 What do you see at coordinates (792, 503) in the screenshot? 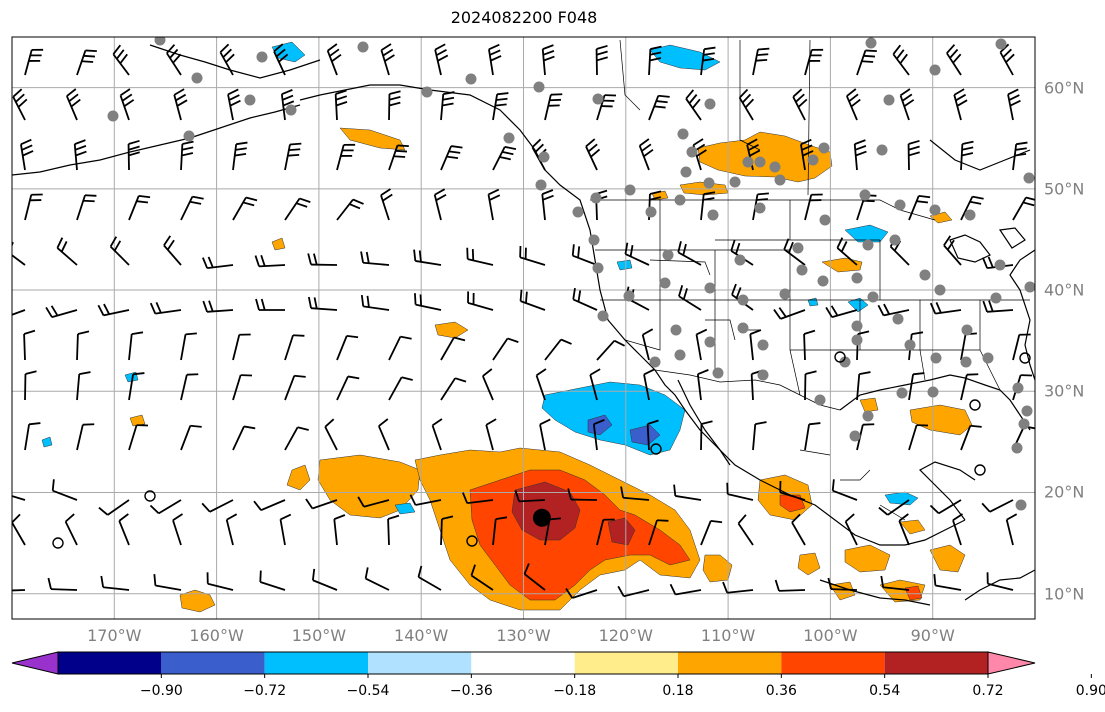
I see `hot-region` at bounding box center [792, 503].